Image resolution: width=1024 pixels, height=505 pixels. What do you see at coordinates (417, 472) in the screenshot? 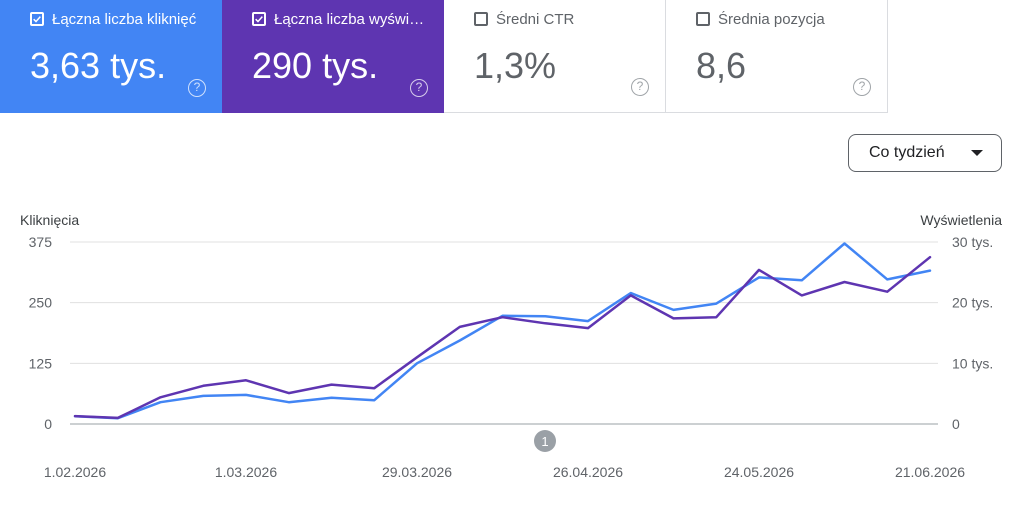
I see `x-tick-label: 29.03.2026` at bounding box center [417, 472].